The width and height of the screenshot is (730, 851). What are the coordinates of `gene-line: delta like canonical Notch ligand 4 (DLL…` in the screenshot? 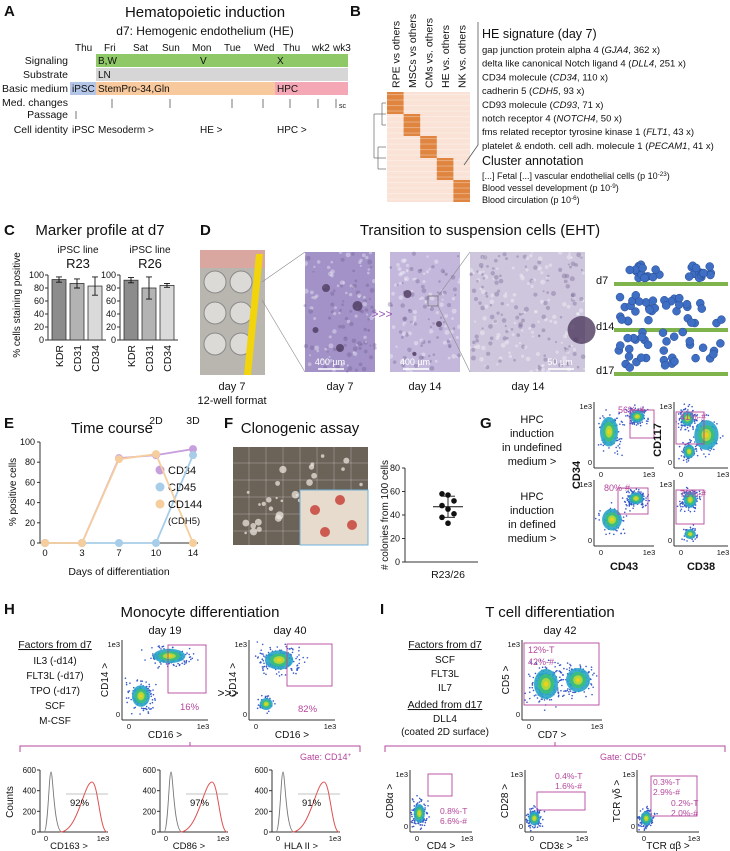 It's located at (584, 64).